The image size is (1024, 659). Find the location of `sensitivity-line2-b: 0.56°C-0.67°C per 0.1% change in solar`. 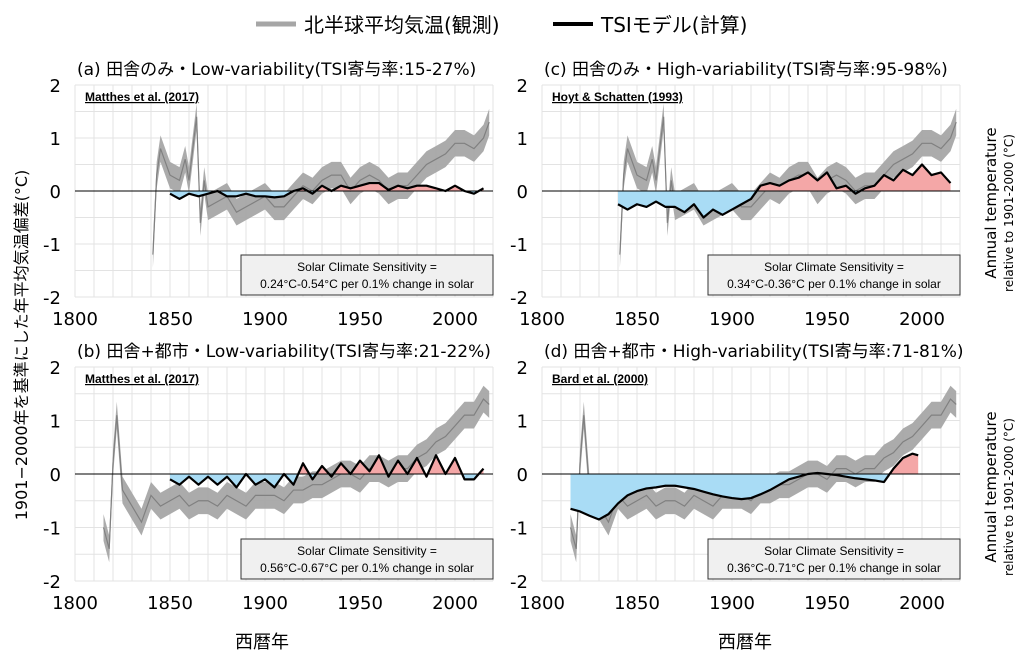

sensitivity-line2-b: 0.56°C-0.67°C per 0.1% change in solar is located at coordinates (367, 568).